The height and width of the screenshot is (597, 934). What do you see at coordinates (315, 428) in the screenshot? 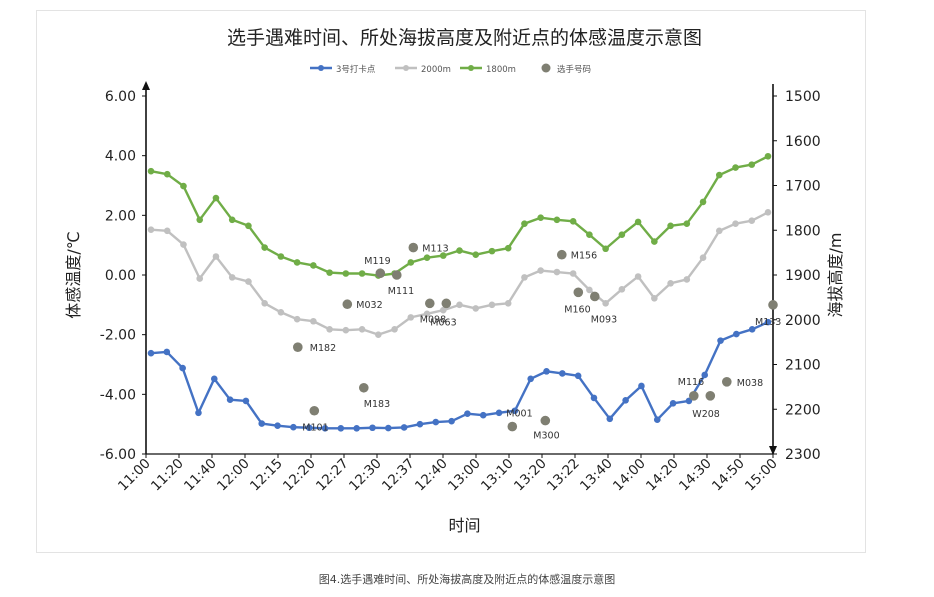
I see `athlete-label: M101` at bounding box center [315, 428].